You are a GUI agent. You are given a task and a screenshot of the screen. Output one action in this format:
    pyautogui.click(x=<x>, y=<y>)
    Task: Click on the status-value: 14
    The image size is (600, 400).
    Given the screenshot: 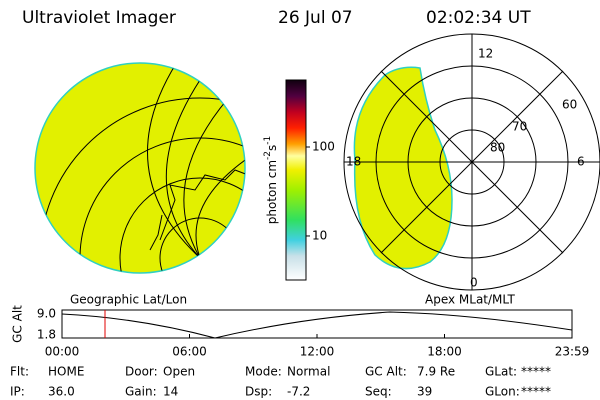 What is the action you would take?
    pyautogui.click(x=170, y=392)
    